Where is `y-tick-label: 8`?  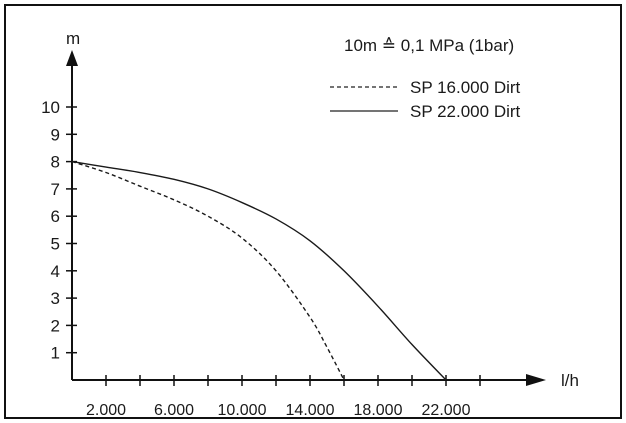
y-tick-label: 8 is located at coordinates (55, 162).